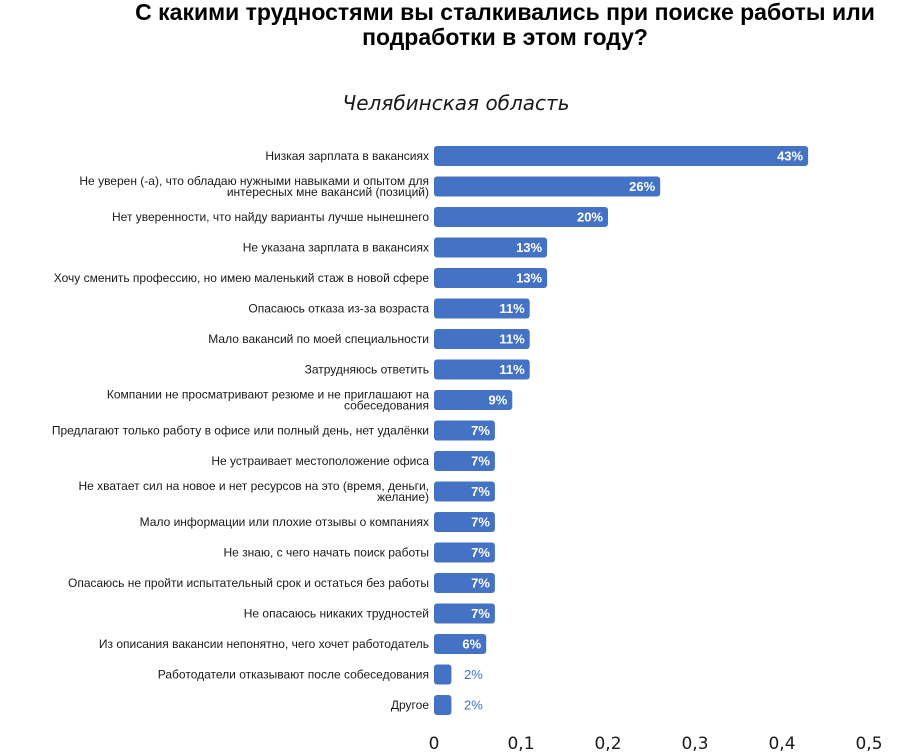 The width and height of the screenshot is (902, 754). I want to click on value-label-17: 6%, so click(471, 644).